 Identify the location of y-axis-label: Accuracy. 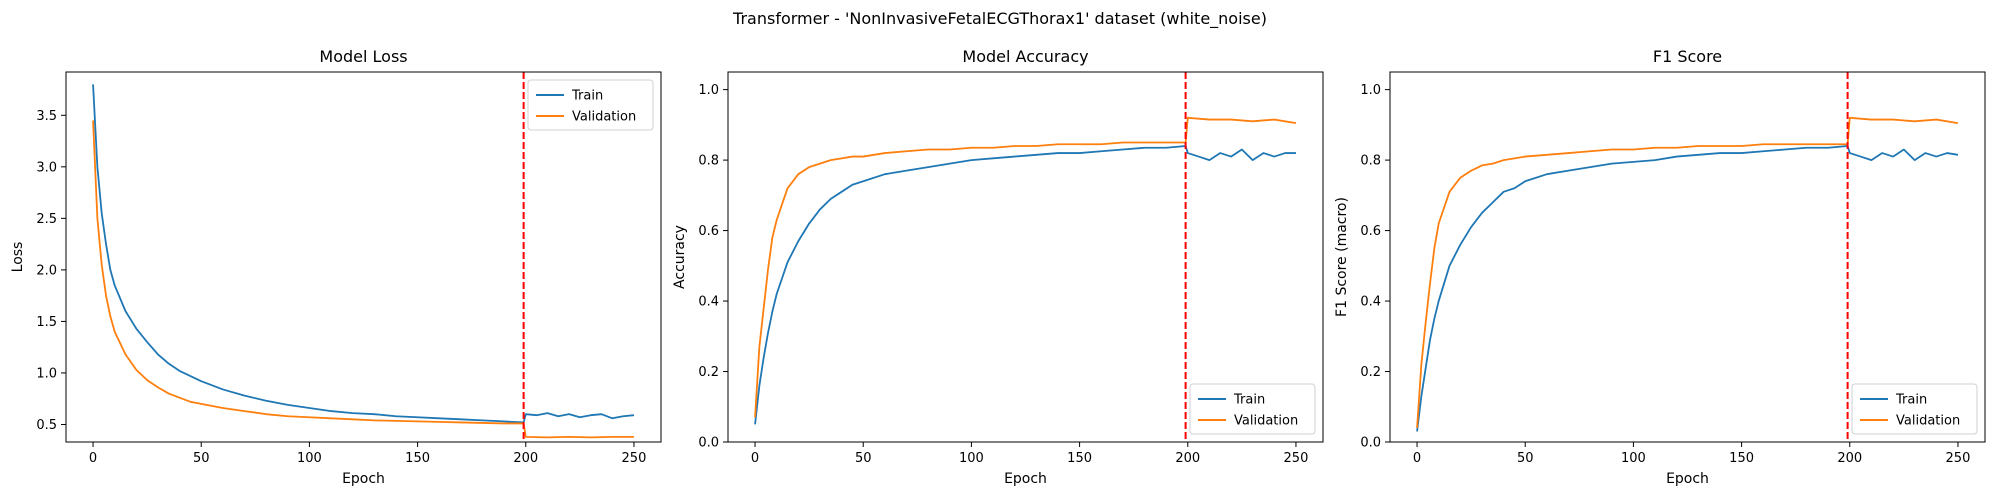
(680, 257).